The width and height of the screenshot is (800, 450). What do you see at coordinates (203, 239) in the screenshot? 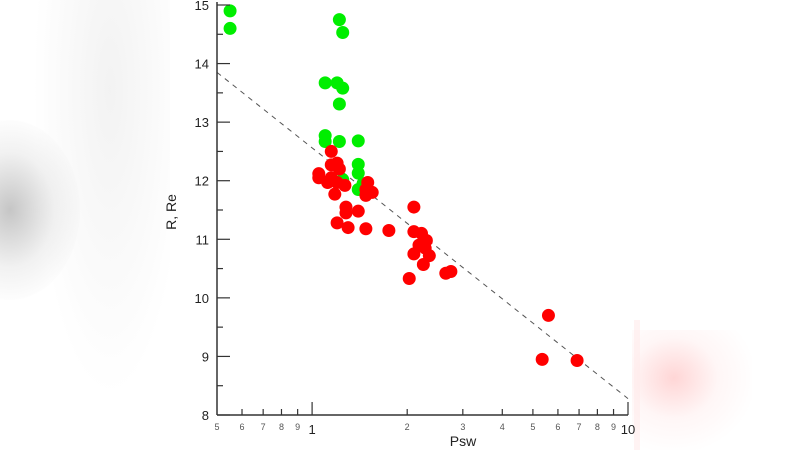
I see `y-tick-label: 11` at bounding box center [203, 239].